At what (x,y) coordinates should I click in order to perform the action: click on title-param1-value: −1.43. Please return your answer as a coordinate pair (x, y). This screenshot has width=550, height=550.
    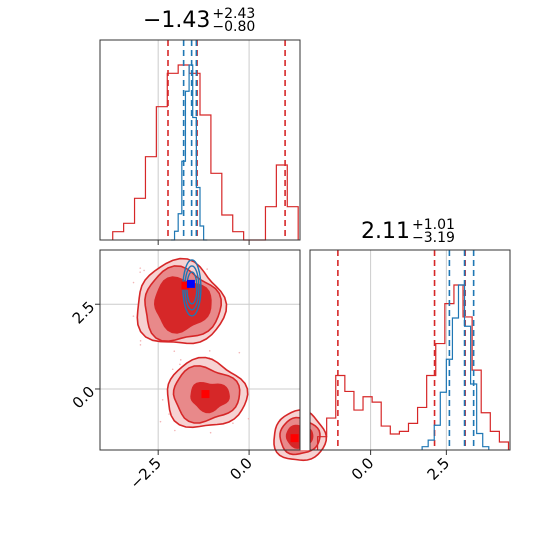
    Looking at the image, I should click on (177, 20).